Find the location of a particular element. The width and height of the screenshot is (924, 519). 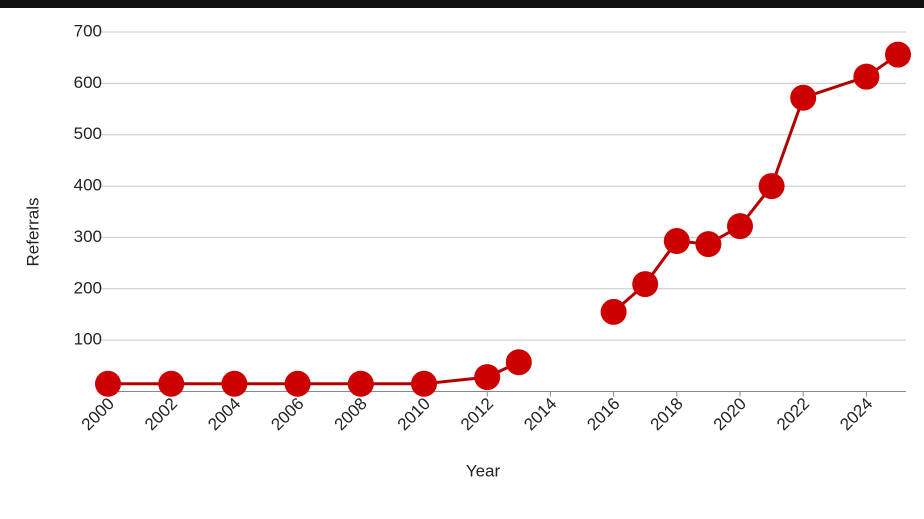

y-tick-label: 200 is located at coordinates (88, 287).